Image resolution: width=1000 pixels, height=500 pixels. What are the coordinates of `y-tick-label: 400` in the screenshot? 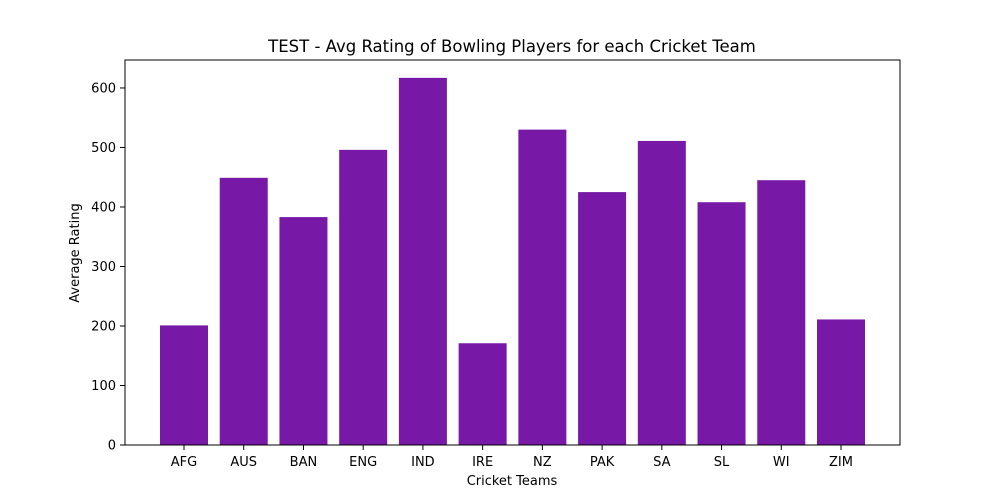 It's located at (103, 207).